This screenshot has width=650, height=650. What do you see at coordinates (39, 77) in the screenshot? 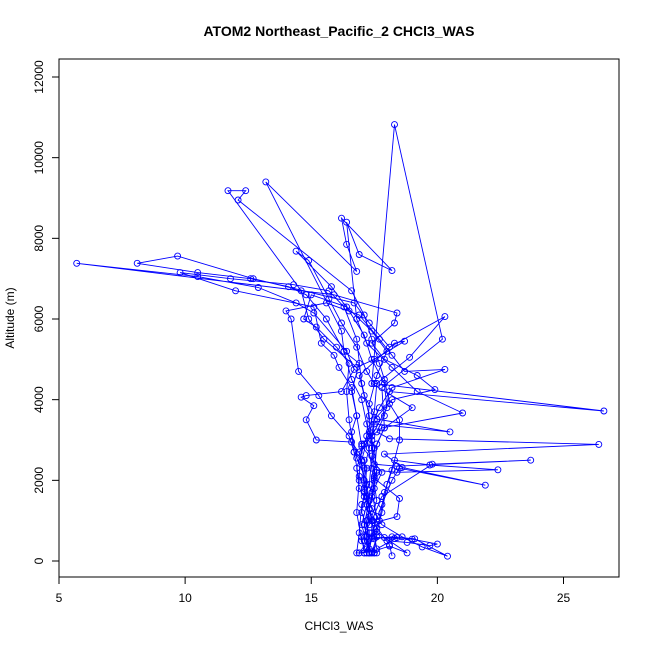
I see `y-tick-label: 12000` at bounding box center [39, 77].